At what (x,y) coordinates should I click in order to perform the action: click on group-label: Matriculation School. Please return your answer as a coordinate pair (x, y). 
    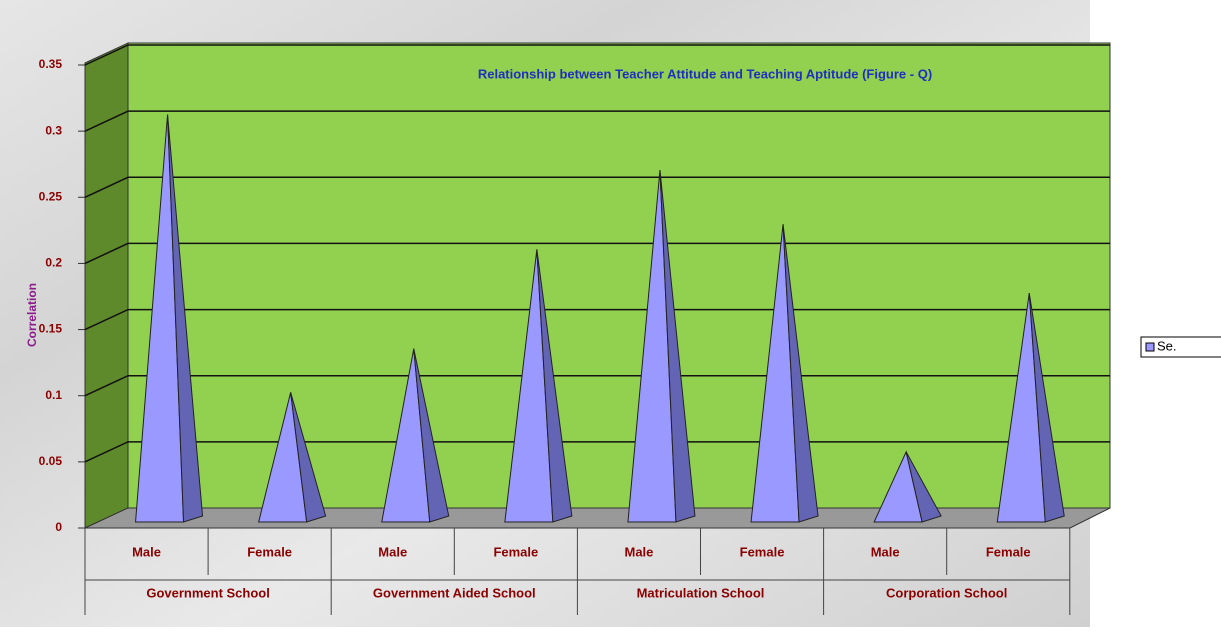
    Looking at the image, I should click on (701, 592).